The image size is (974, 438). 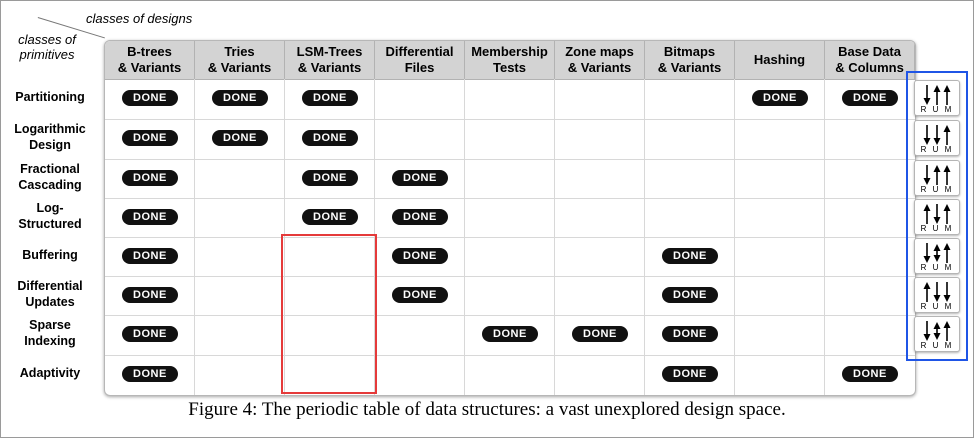 I want to click on row-label: Sparse Indexing, so click(x=50, y=333).